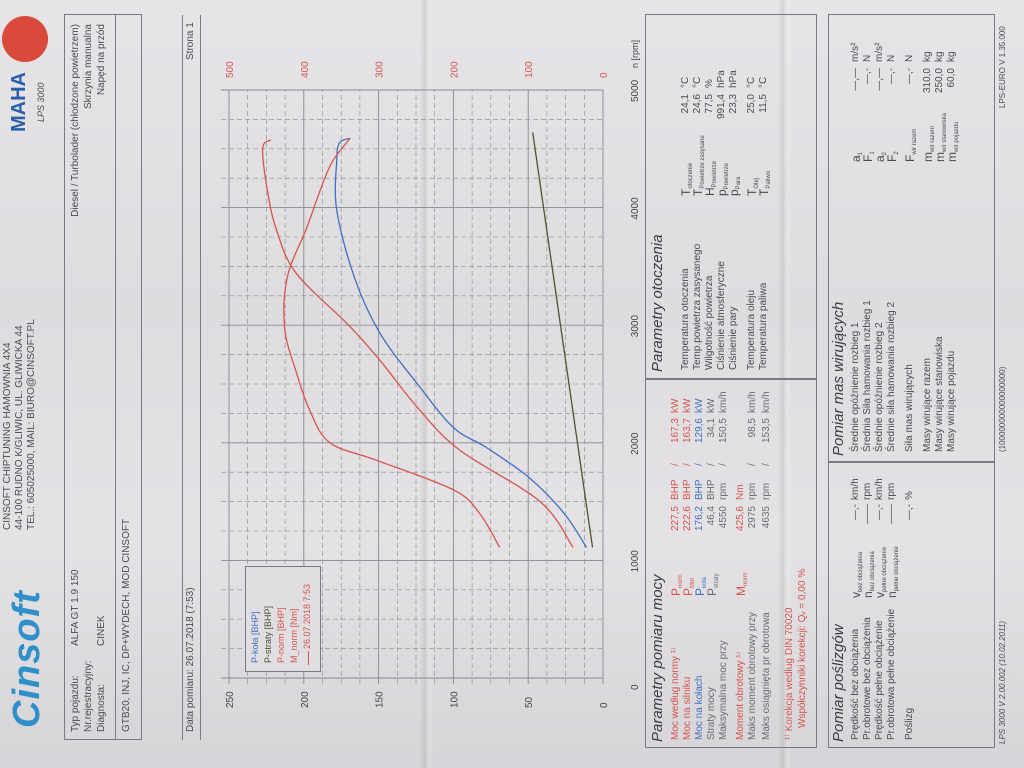 This screenshot has width=1024, height=768. What do you see at coordinates (939, 81) in the screenshot?
I see `mass-row-value: 250,0` at bounding box center [939, 81].